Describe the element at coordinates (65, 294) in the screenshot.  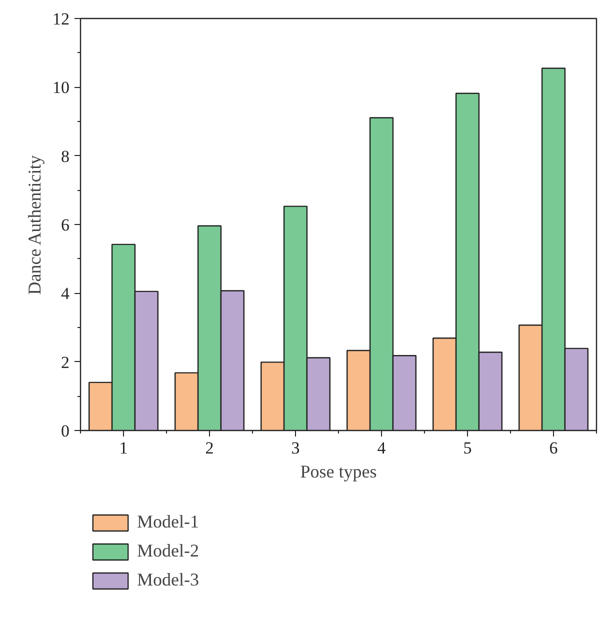
I see `y-tick-label: 4` at that location.